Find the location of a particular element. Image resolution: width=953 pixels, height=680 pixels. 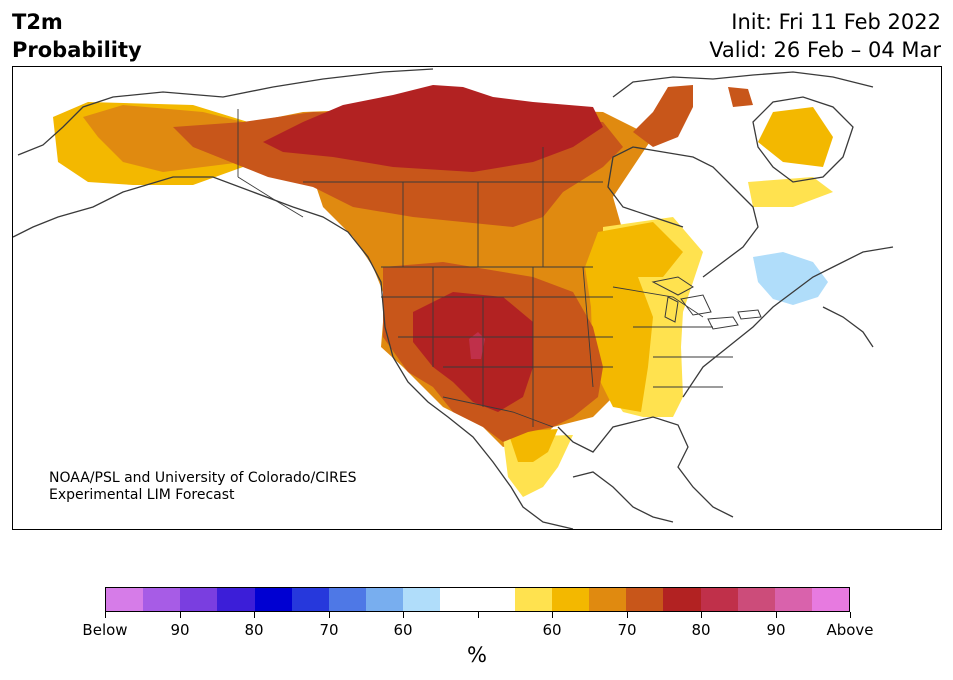

region-above-65-east is located at coordinates (634, 317).